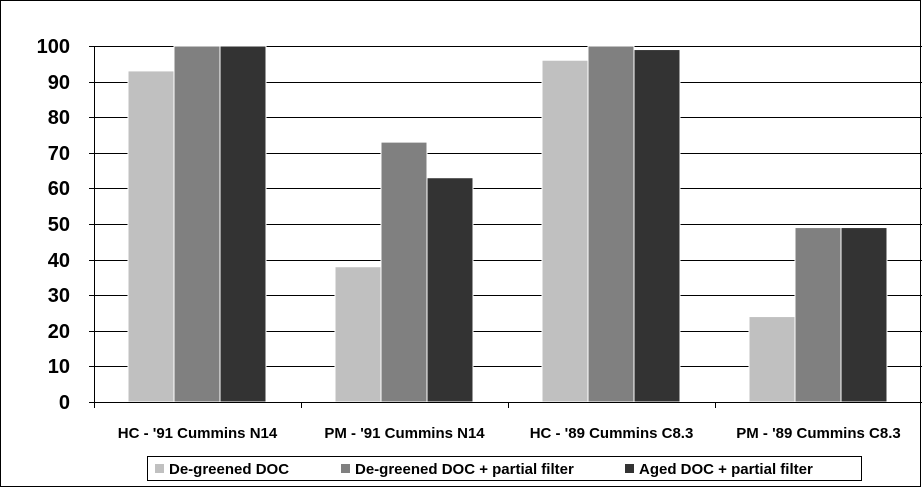  I want to click on x-tick-label: PM - '89 Cummins C8.3, so click(818, 433).